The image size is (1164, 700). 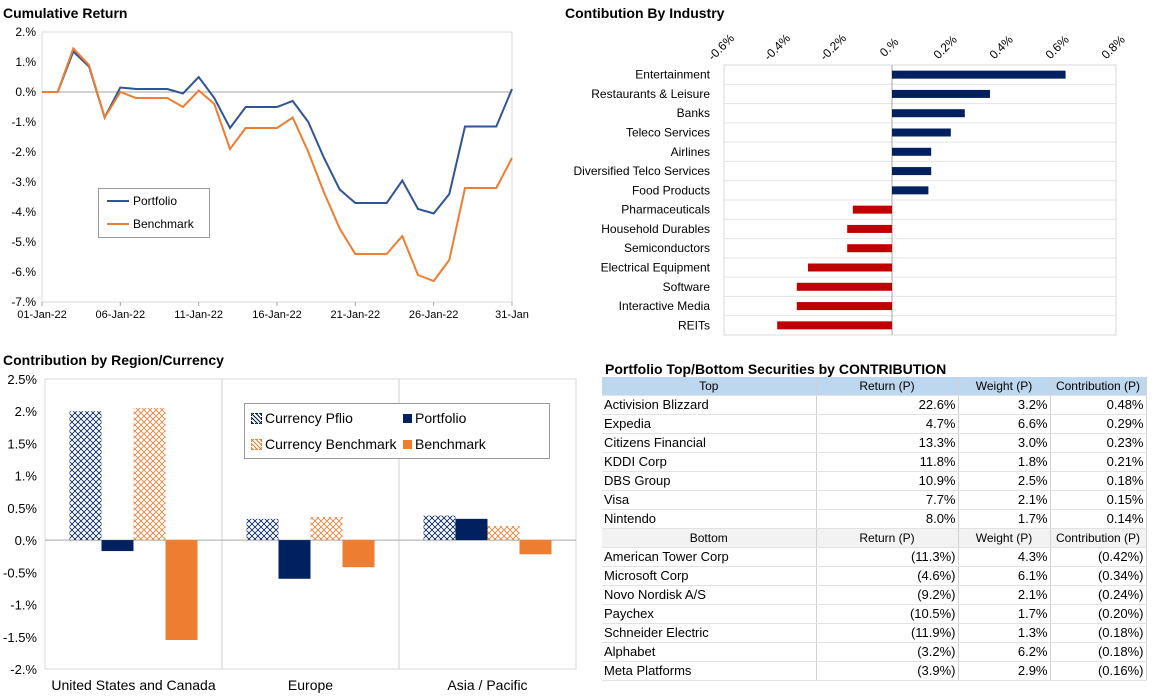 What do you see at coordinates (887, 614) in the screenshot?
I see `table-cell: (10.5%)` at bounding box center [887, 614].